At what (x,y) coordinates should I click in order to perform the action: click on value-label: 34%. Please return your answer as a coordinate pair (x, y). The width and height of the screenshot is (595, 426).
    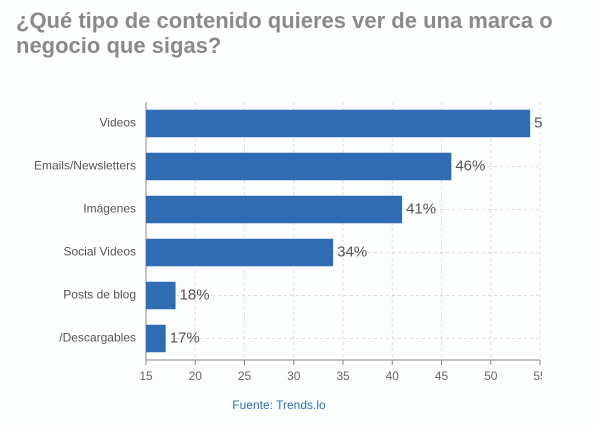
    Looking at the image, I should click on (352, 251).